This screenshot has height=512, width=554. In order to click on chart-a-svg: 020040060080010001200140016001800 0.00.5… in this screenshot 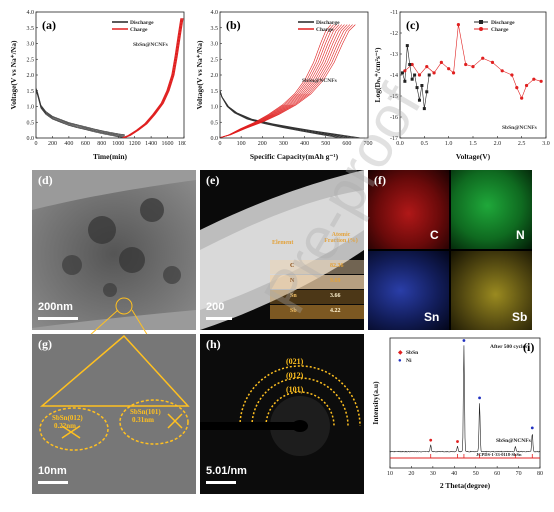, I will do `click(97, 84)`.